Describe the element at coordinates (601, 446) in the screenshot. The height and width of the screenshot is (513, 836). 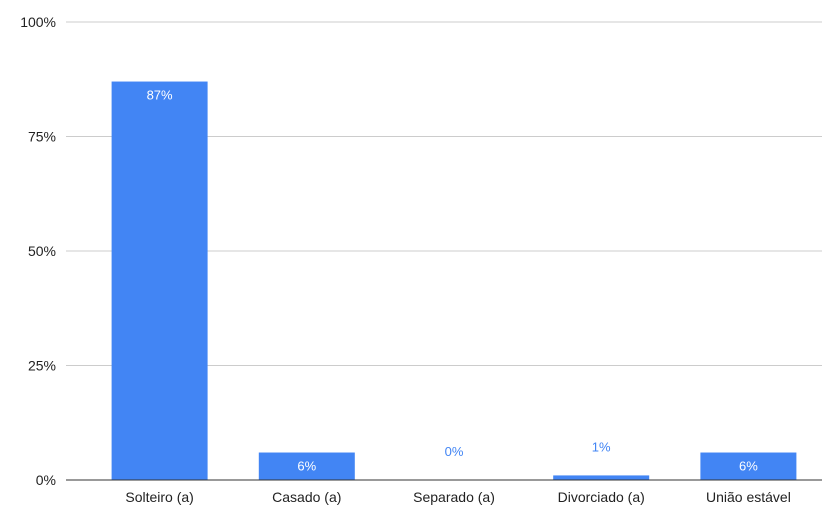
I see `data-label: 1%` at that location.